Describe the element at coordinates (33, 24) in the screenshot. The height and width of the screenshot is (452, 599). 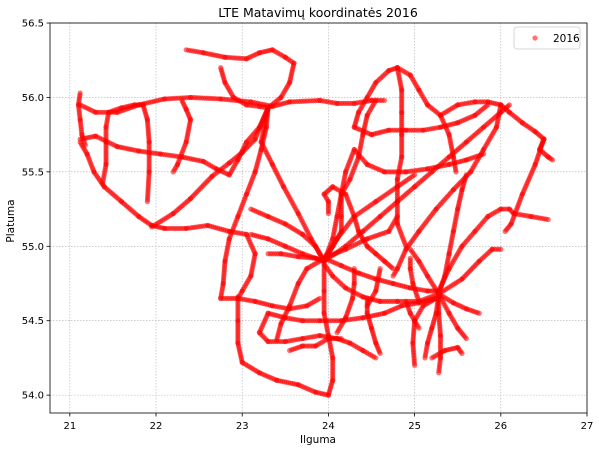
I see `y-tick-label: 56.5` at that location.